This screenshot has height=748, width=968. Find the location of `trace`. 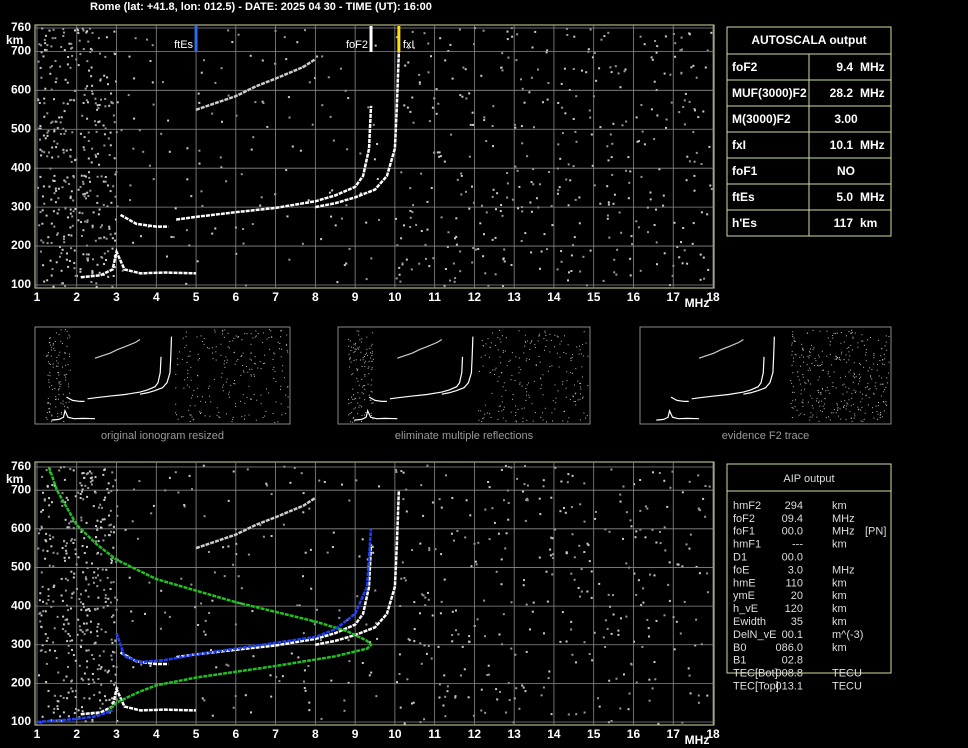

trace is located at coordinates (358, 568).